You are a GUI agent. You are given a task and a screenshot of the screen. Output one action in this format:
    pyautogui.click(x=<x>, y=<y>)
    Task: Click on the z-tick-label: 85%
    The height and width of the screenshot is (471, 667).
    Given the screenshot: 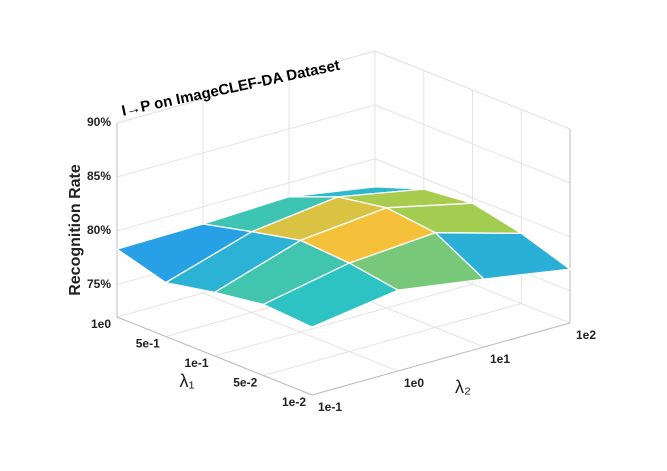 What is the action you would take?
    pyautogui.click(x=99, y=176)
    